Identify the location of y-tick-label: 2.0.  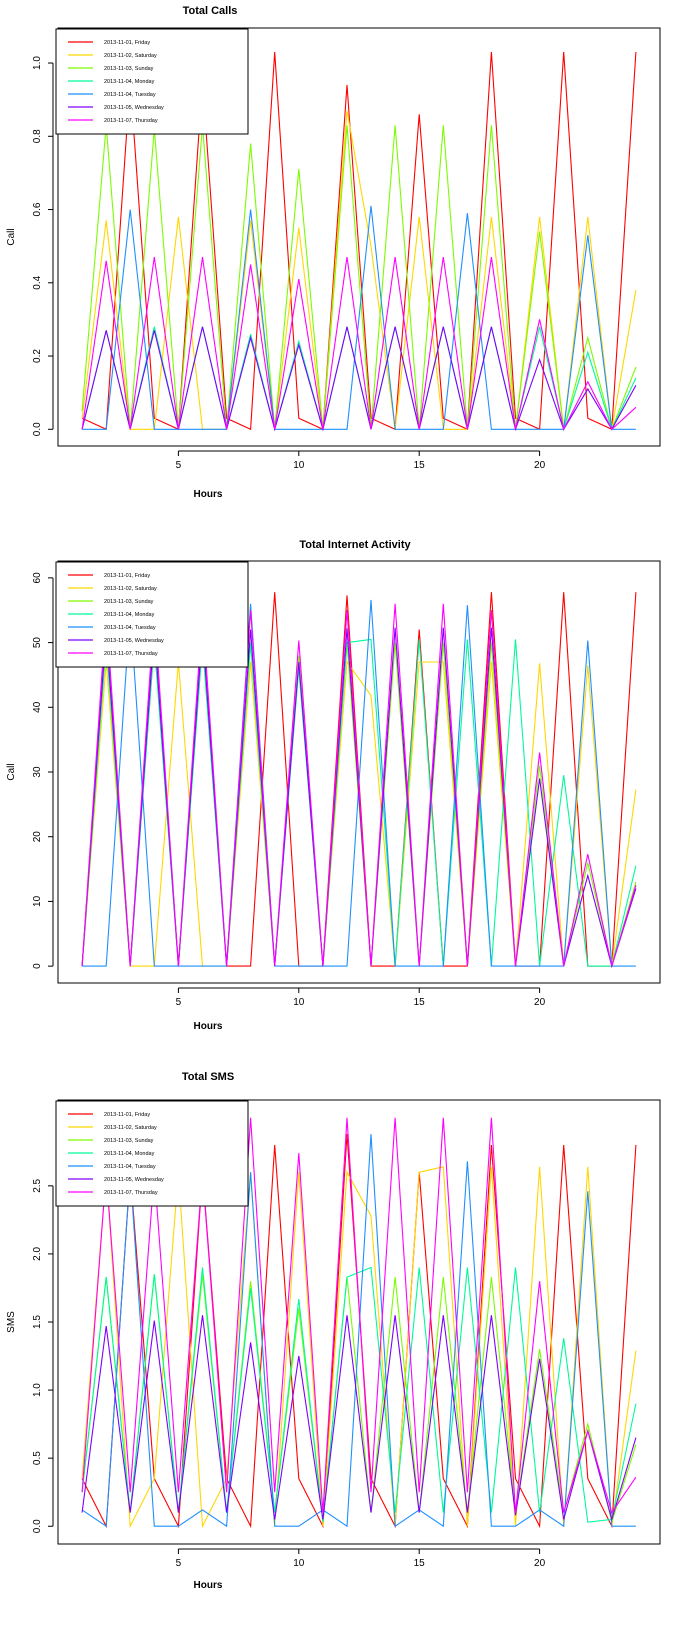
(37, 1254).